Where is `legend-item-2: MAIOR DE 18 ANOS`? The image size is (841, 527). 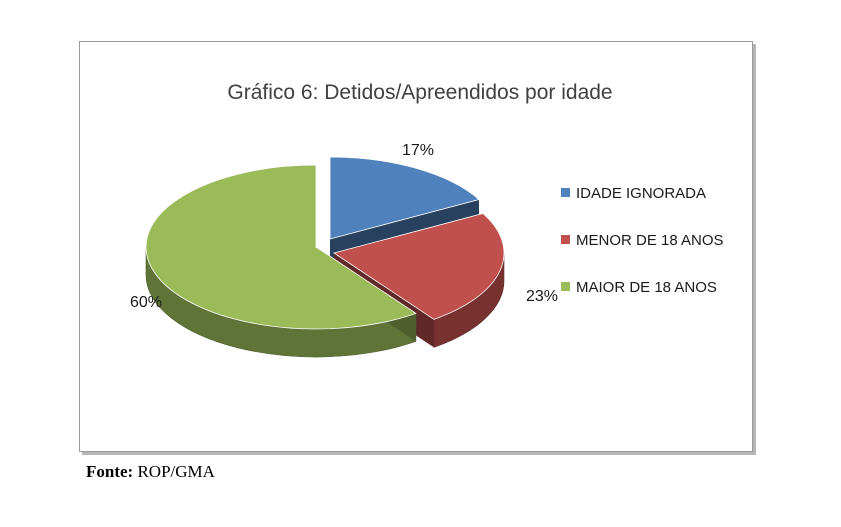 legend-item-2: MAIOR DE 18 ANOS is located at coordinates (639, 287).